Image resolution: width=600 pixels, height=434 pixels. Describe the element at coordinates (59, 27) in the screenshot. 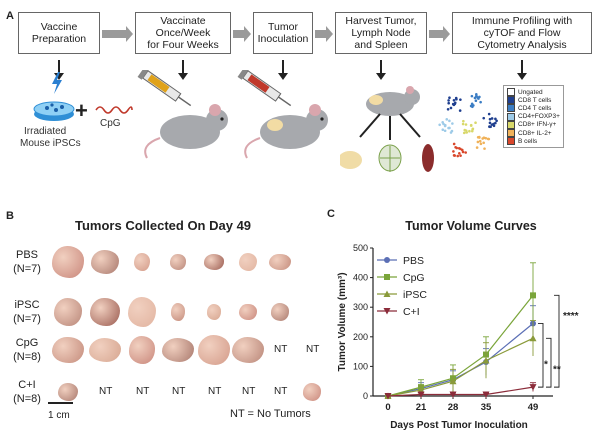

I see `step-1-line-1: Vaccine` at that location.